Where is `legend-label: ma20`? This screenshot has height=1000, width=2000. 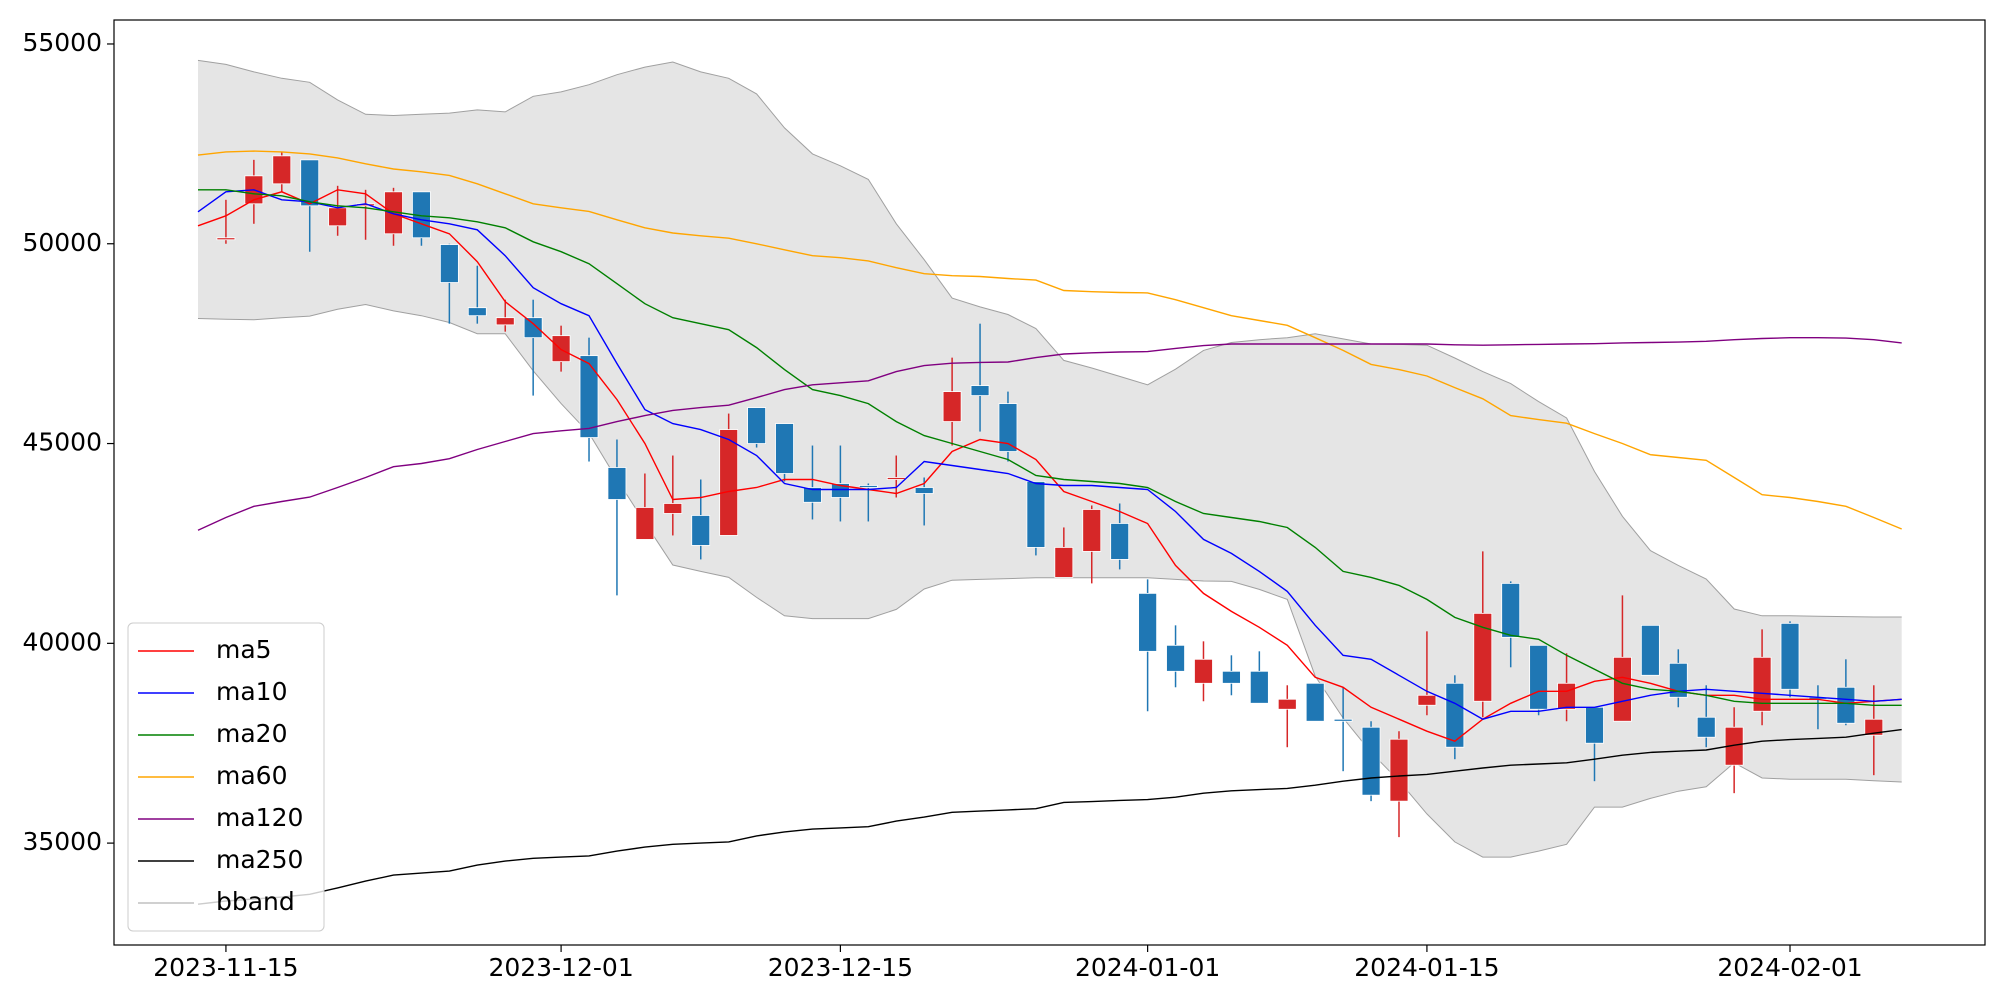
legend-label: ma20 is located at coordinates (251, 733).